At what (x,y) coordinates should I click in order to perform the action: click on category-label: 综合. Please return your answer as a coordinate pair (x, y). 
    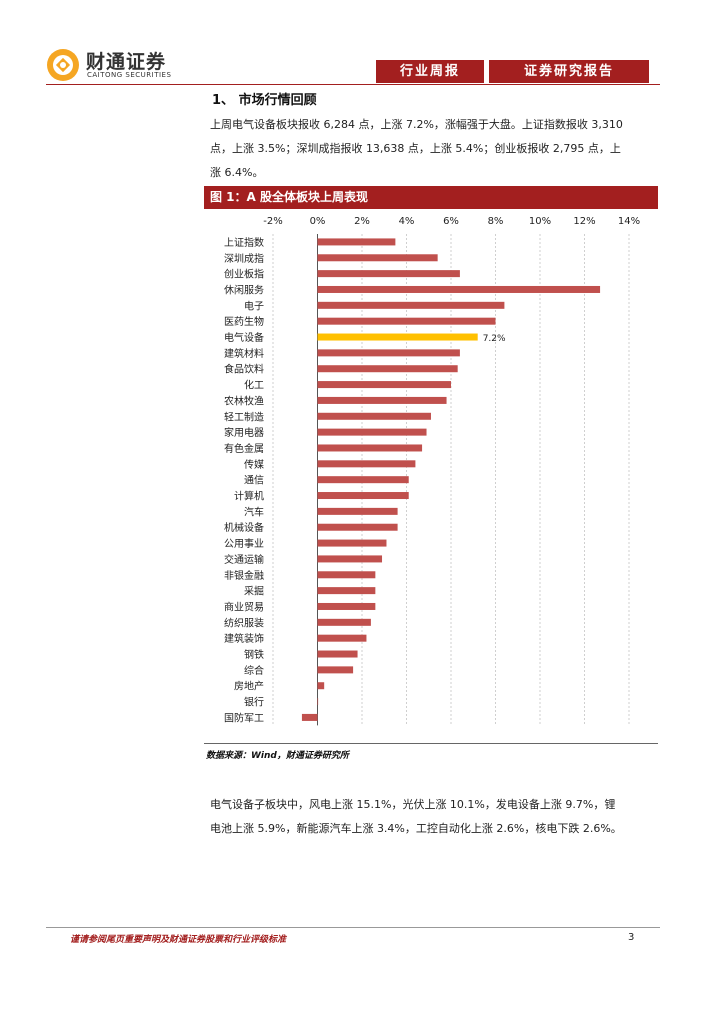
    Looking at the image, I should click on (254, 670).